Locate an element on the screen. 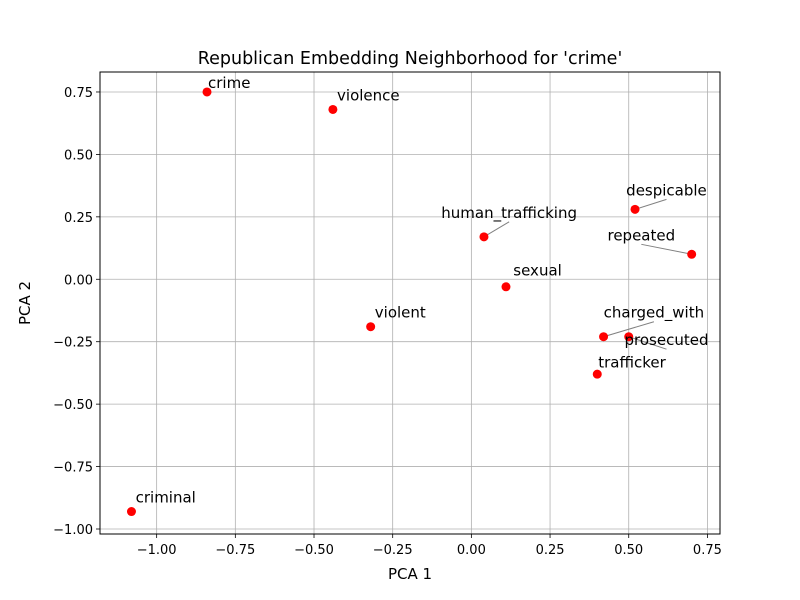 The image size is (800, 600). data-point-violent is located at coordinates (371, 327).